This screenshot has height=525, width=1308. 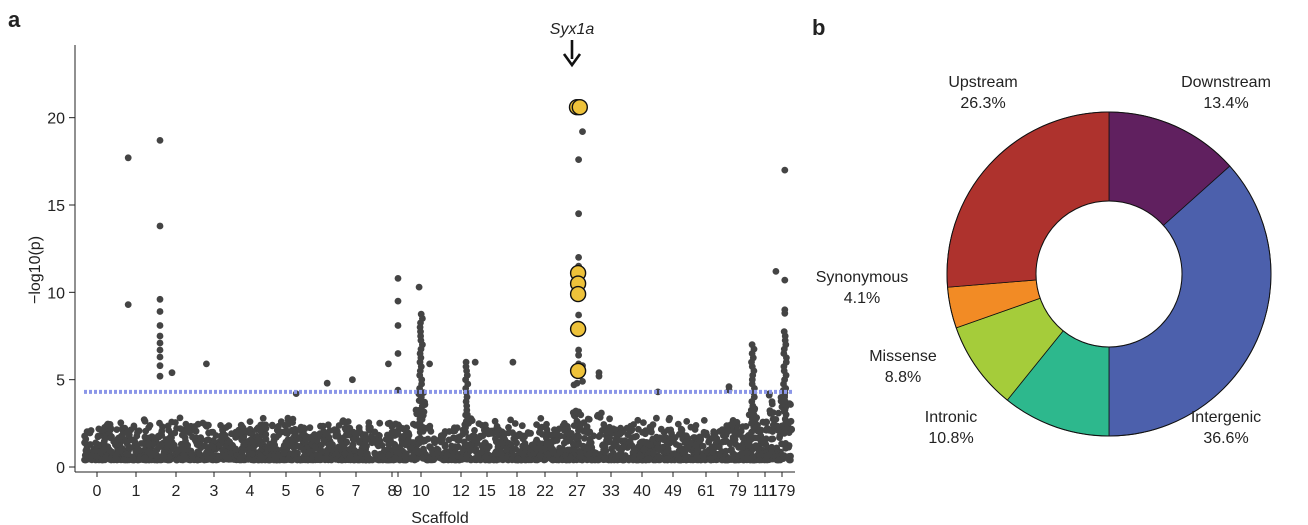 What do you see at coordinates (56, 119) in the screenshot?
I see `y-tick-label: 20` at bounding box center [56, 119].